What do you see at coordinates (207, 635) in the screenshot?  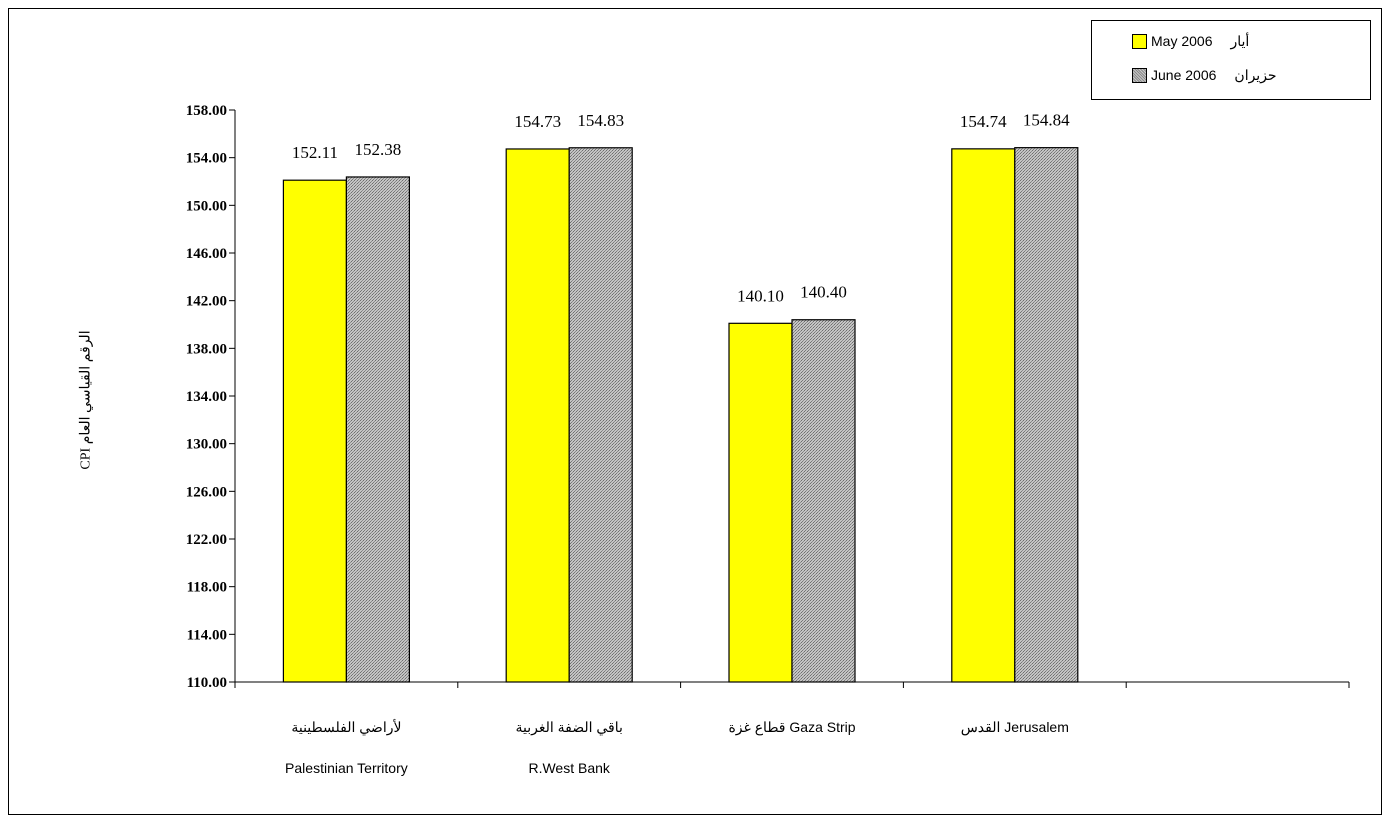 I see `y-tick-label: 114.00` at bounding box center [207, 635].